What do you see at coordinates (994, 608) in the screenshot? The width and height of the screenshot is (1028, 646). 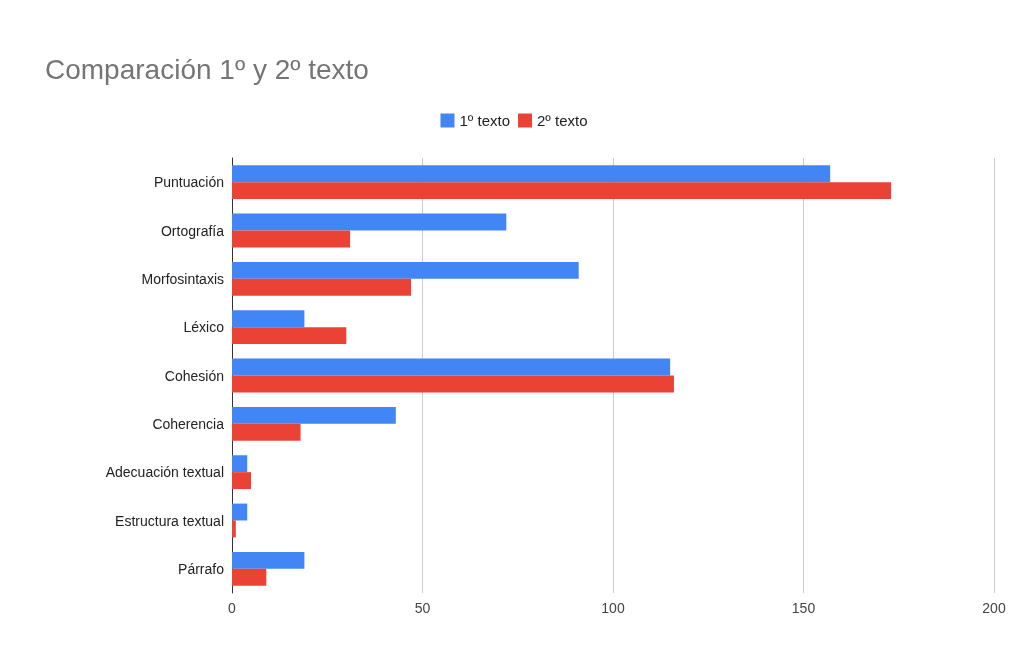 I see `x-tick-label: 200` at bounding box center [994, 608].